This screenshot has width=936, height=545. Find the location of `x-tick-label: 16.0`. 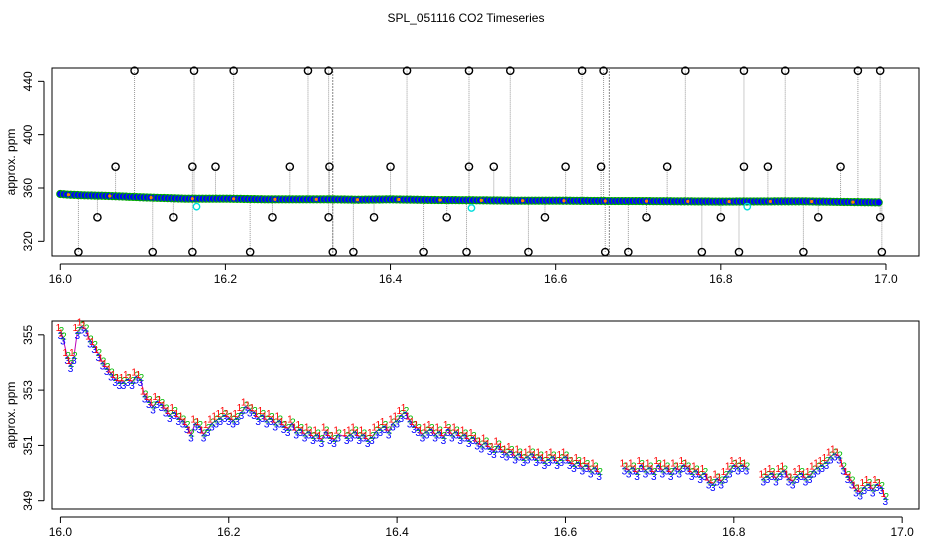

x-tick-label: 16.0 is located at coordinates (61, 532).